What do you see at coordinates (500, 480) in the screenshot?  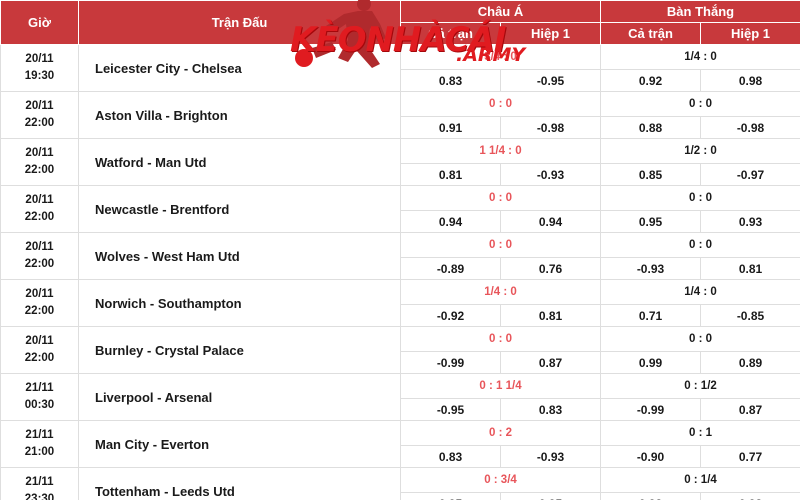 I see `cell-handicap-asian-fulltime: 0 : 3/4` at bounding box center [500, 480].